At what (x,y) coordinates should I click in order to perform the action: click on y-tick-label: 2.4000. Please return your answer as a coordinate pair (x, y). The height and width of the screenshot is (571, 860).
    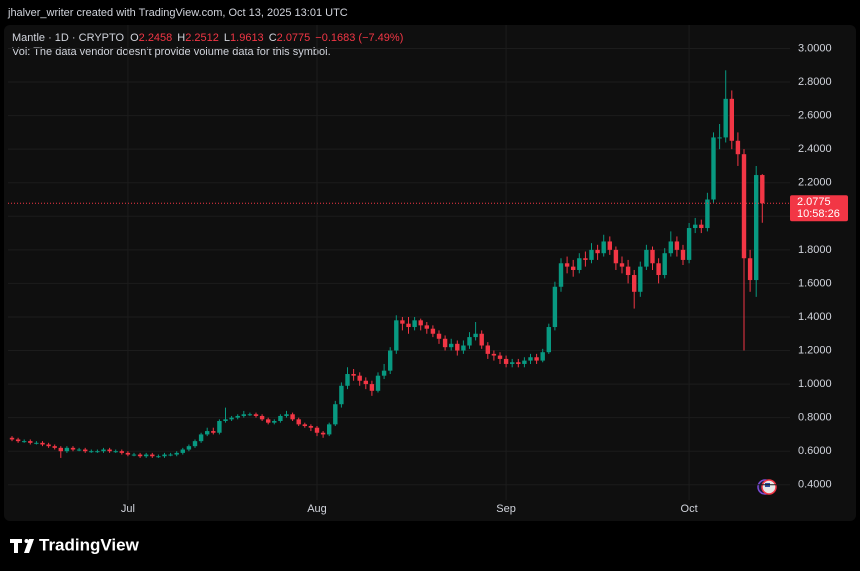
    Looking at the image, I should click on (815, 149).